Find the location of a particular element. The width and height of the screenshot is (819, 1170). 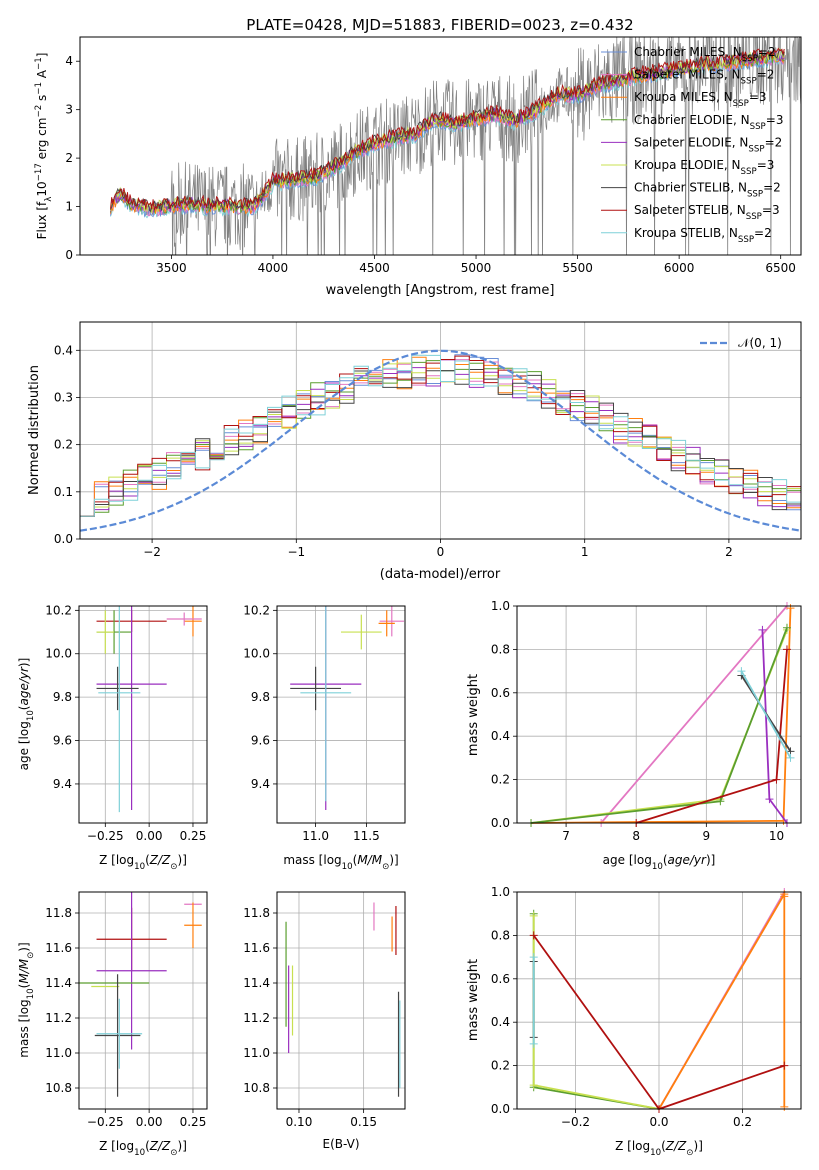

legend-entry: Kroupa MILES, NSSP=3 is located at coordinates (700, 99).